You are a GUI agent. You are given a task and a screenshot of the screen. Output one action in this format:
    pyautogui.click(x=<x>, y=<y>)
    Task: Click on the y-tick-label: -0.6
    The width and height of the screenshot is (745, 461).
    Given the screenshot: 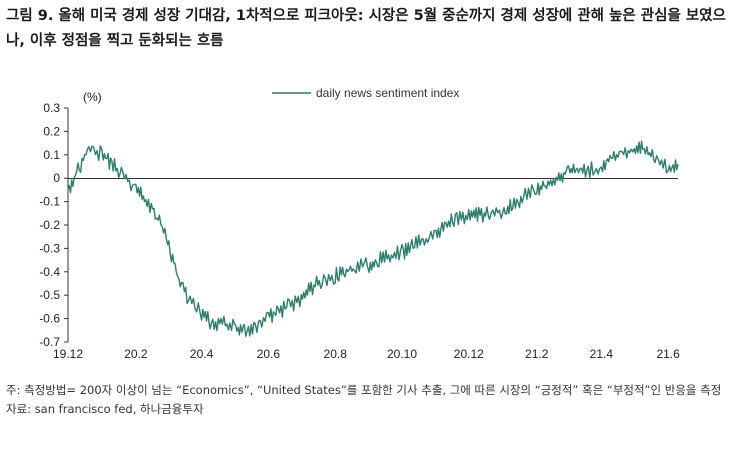 What is the action you would take?
    pyautogui.click(x=49, y=319)
    